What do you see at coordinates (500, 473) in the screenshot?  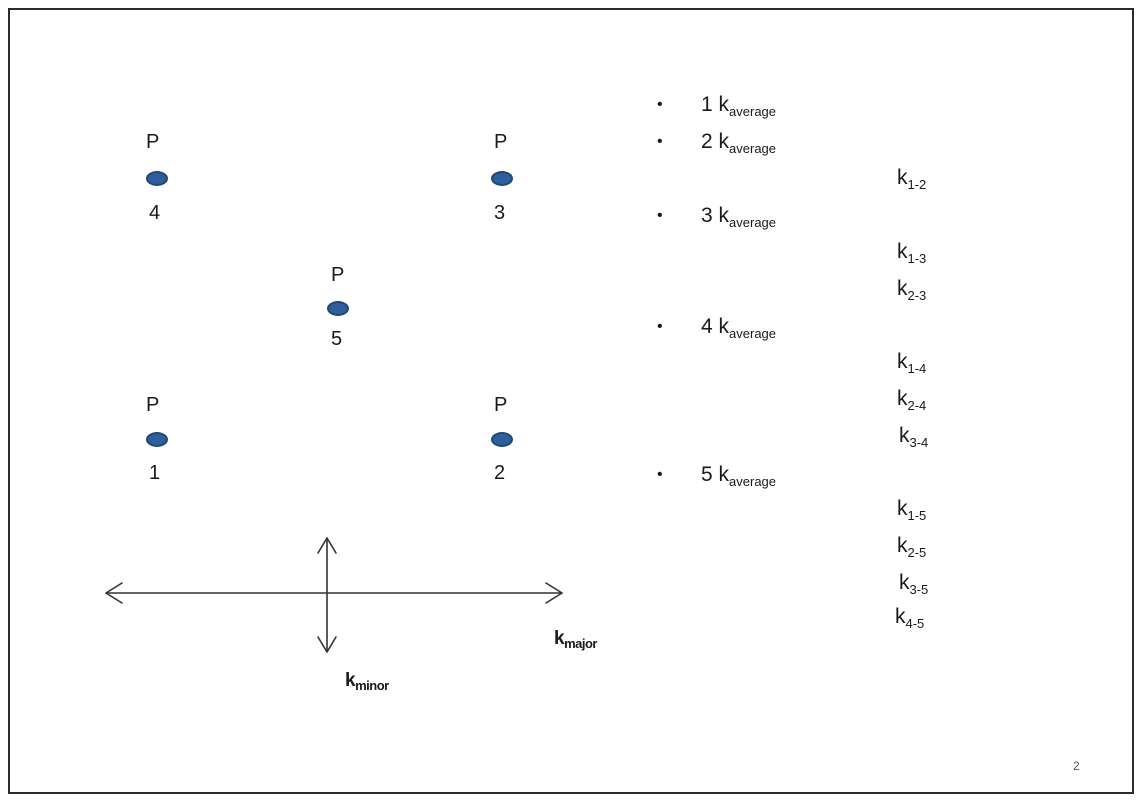 I see `point-2-number: 2` at bounding box center [500, 473].